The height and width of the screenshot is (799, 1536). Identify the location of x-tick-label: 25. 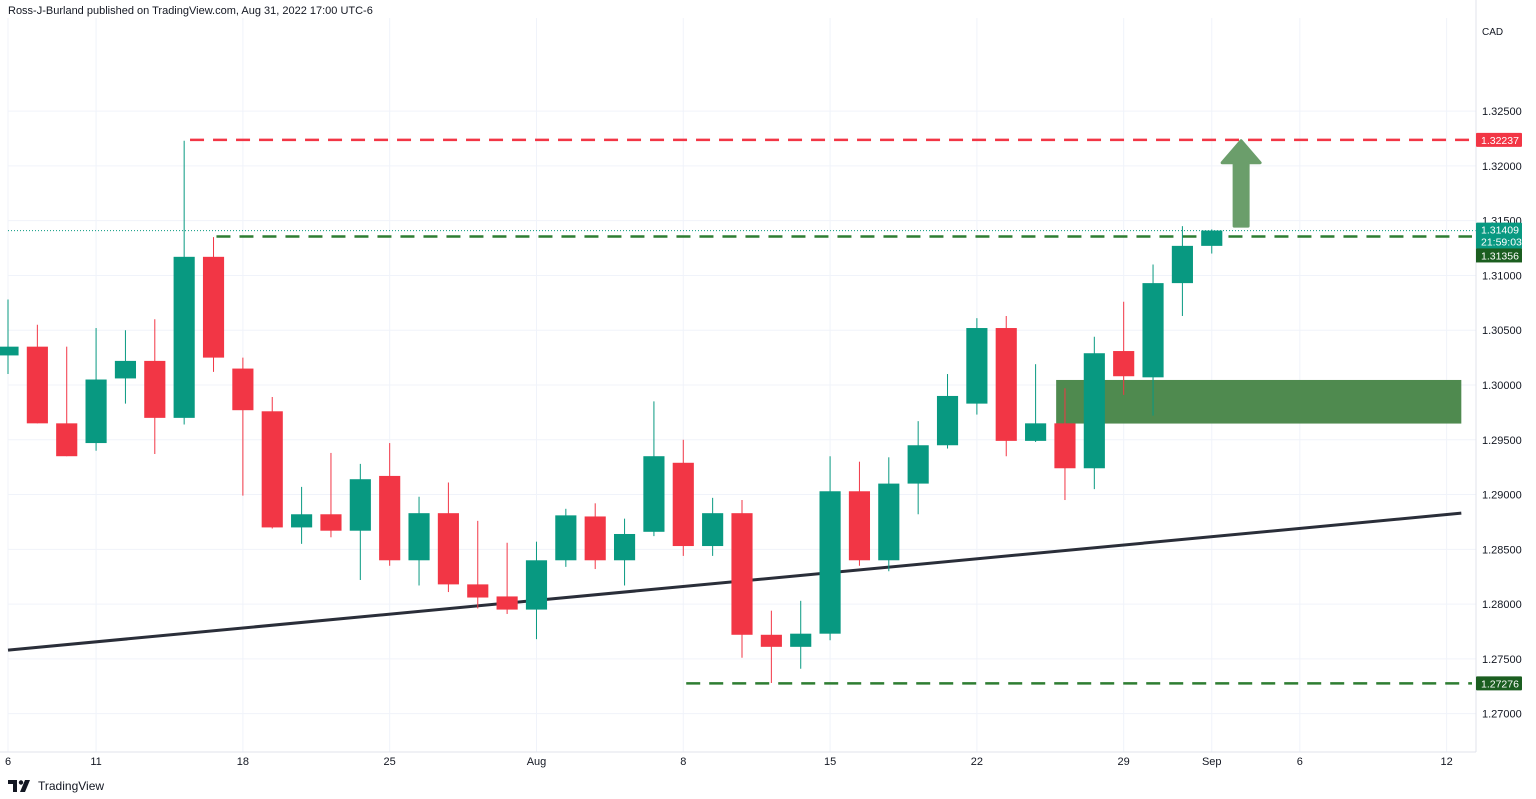
(390, 762).